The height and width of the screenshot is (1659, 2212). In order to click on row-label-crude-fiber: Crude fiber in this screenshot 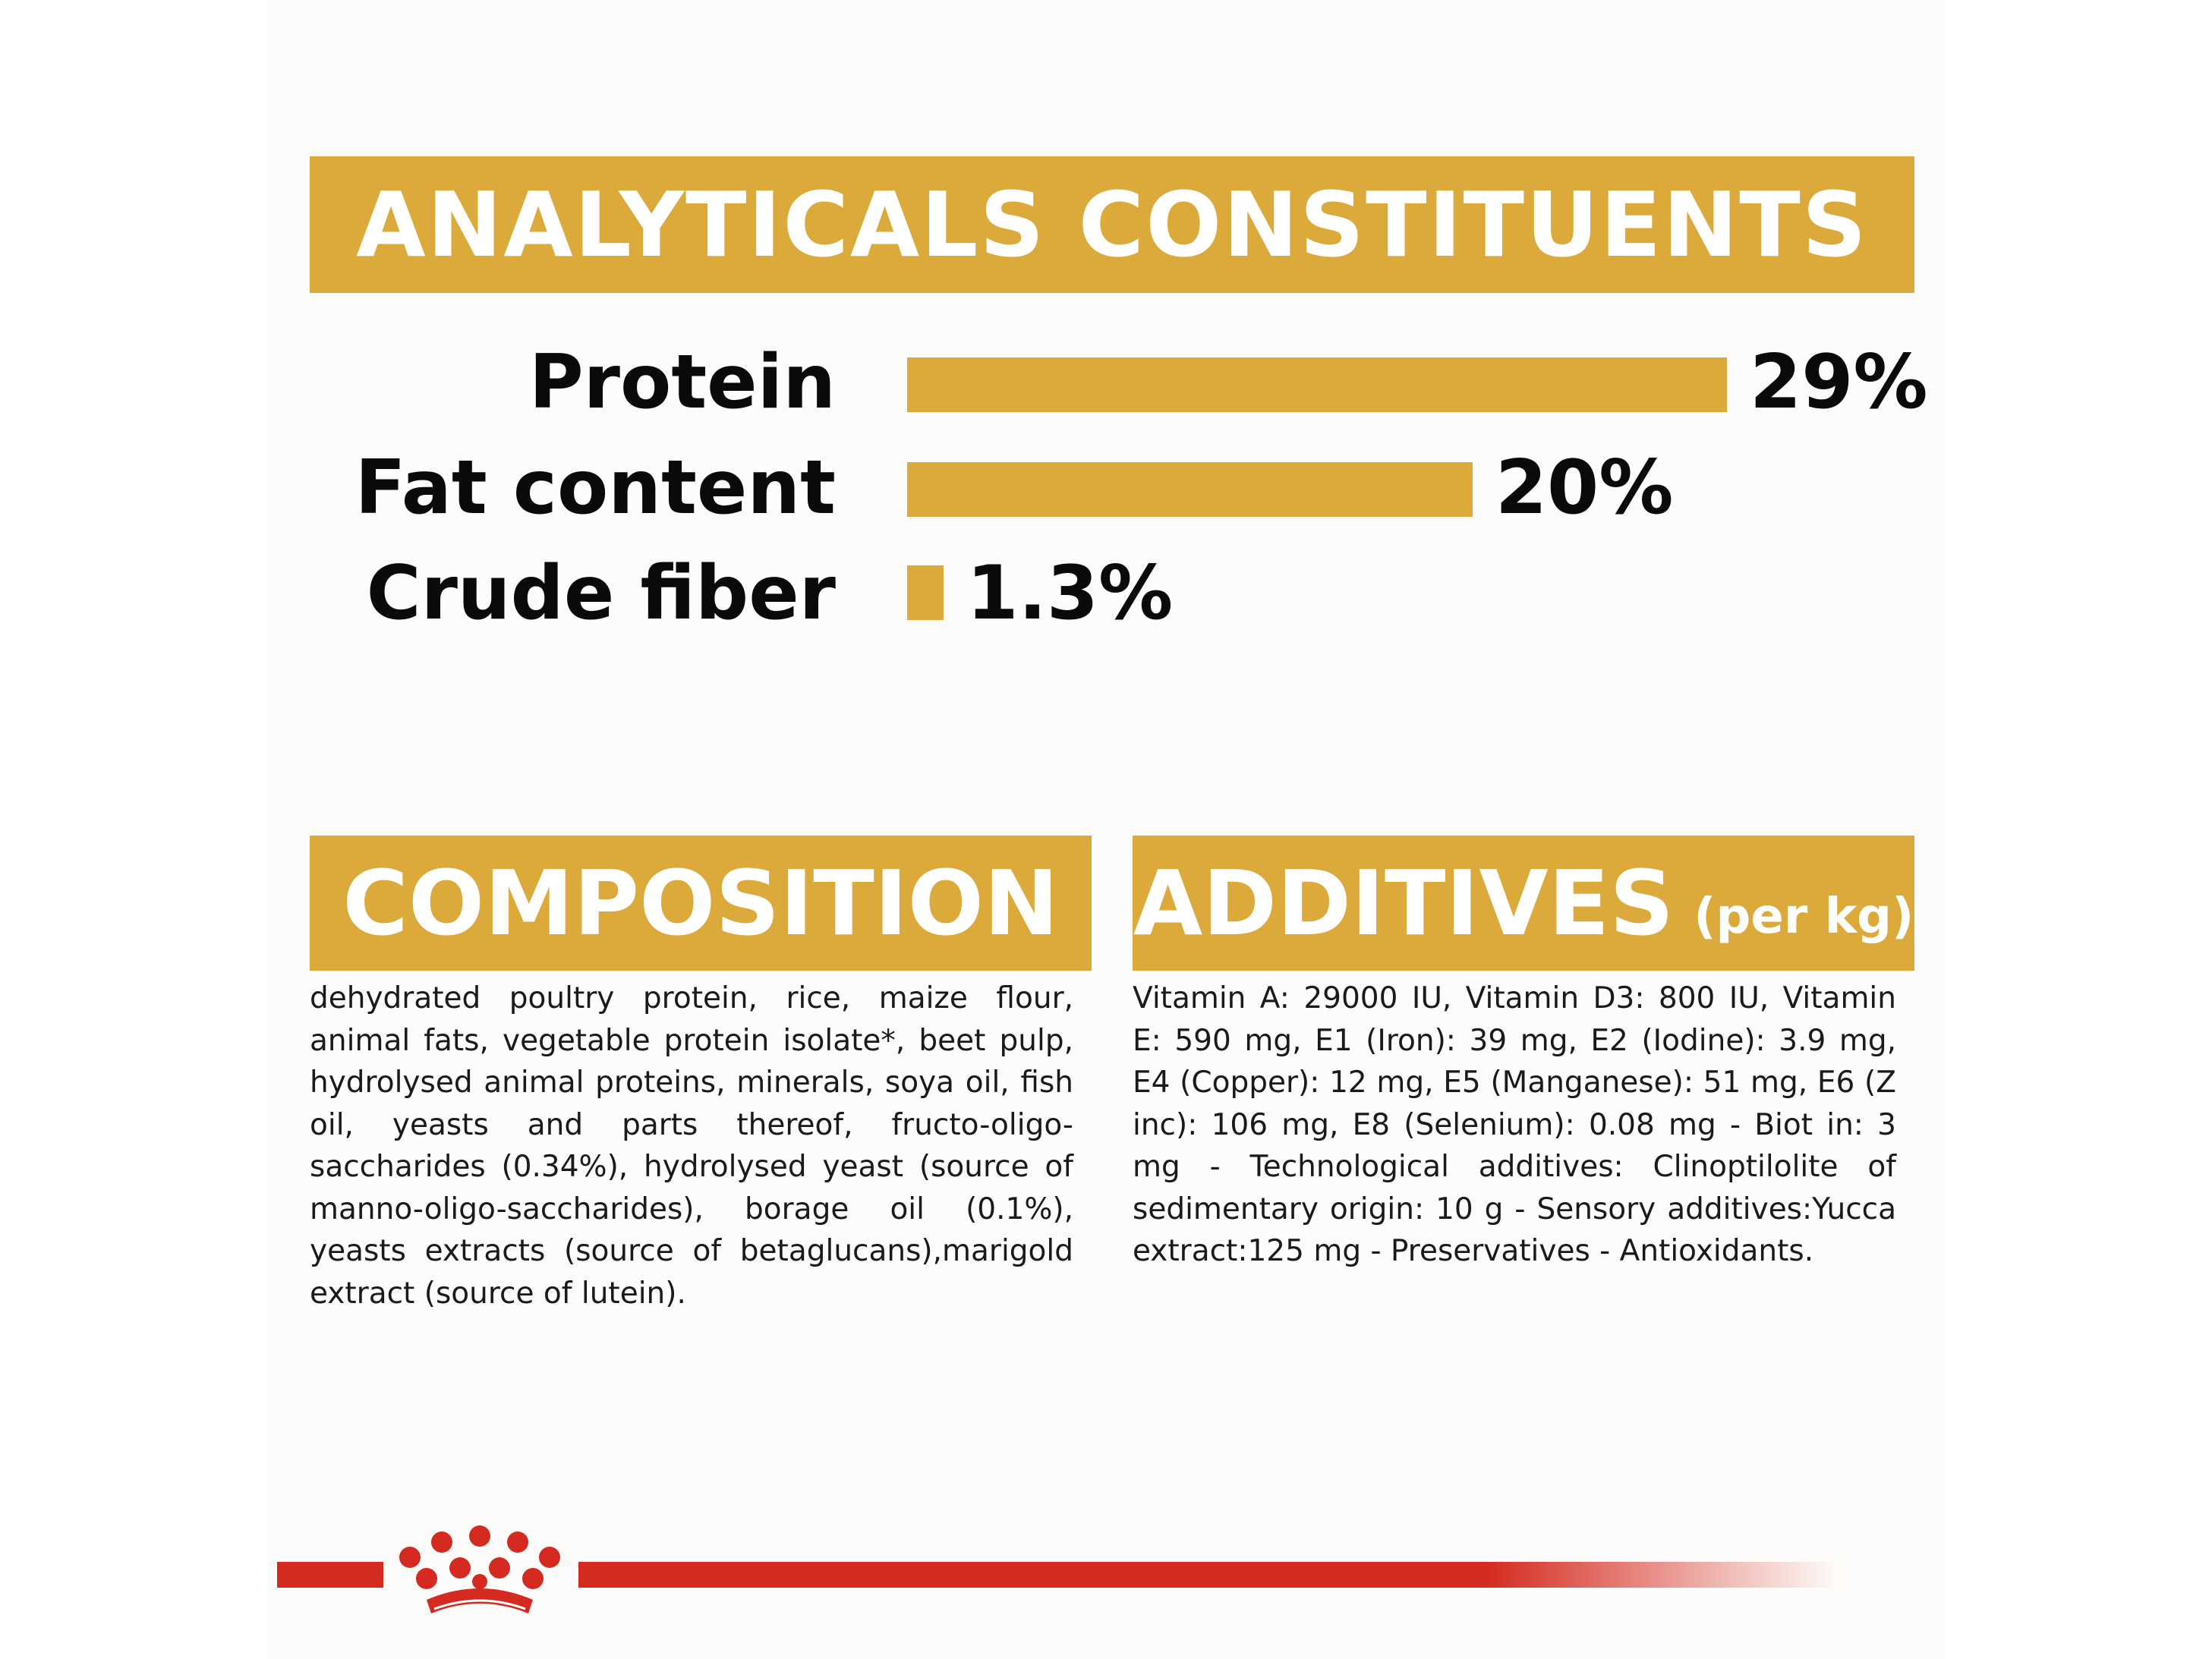, I will do `click(601, 594)`.